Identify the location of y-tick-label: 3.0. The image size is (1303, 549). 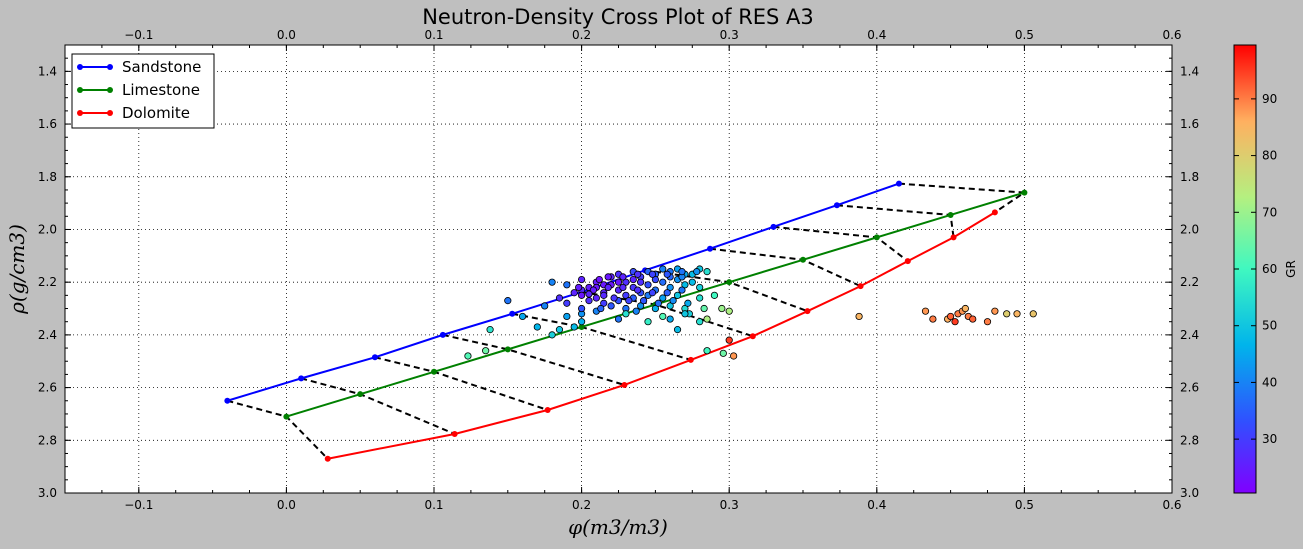
(47, 493).